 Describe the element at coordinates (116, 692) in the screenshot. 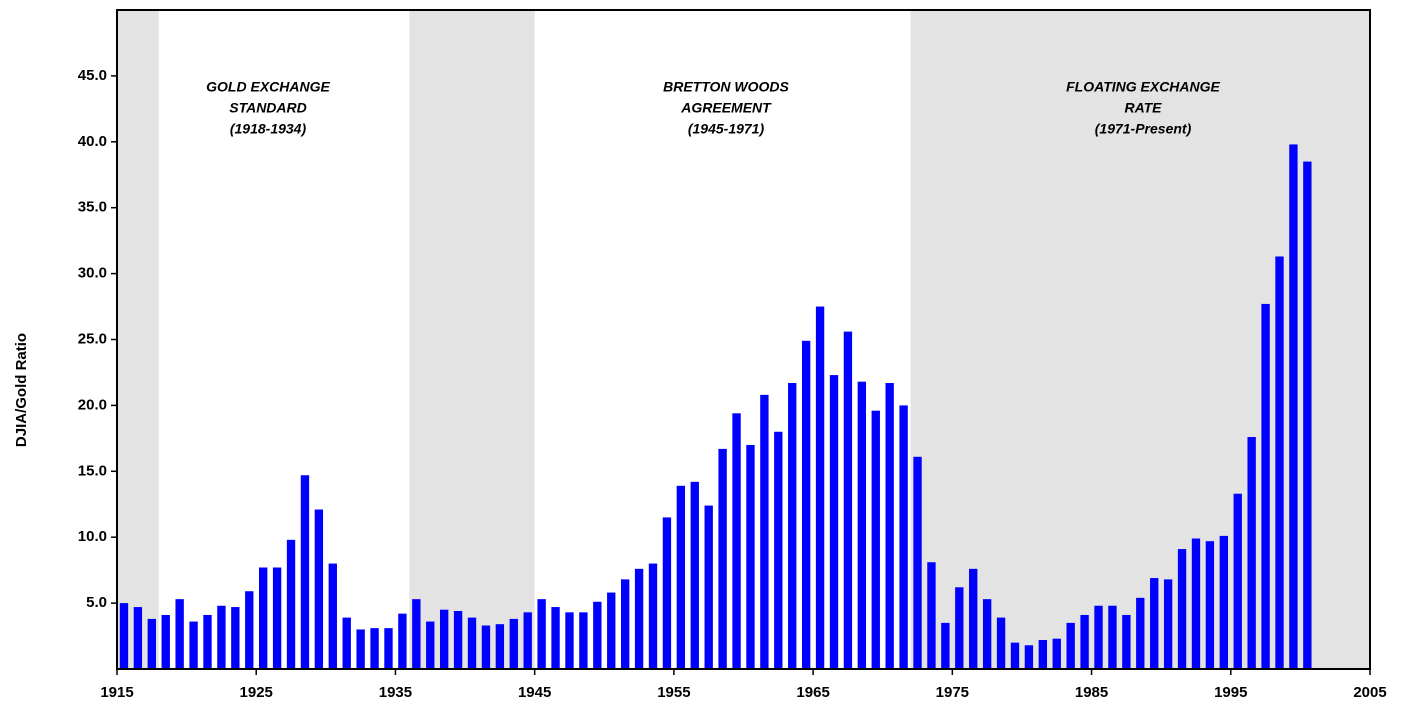

I see `x-tick-label: 1915` at that location.